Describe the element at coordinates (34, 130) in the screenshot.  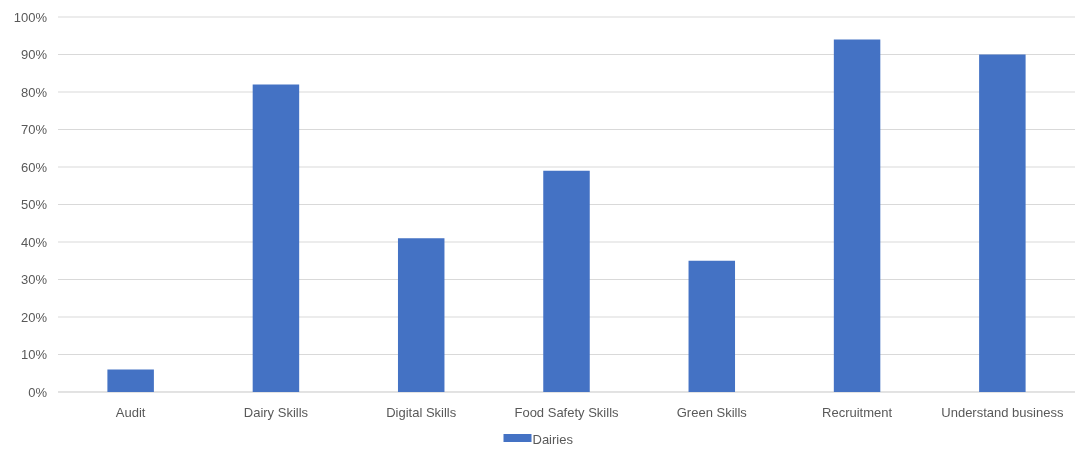
I see `y-tick-label: 70%` at that location.